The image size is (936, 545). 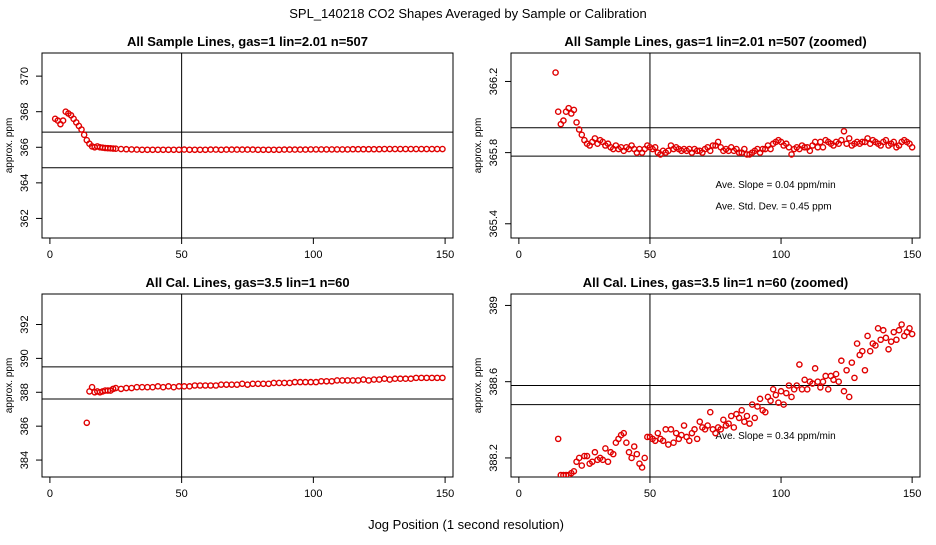 What do you see at coordinates (25, 218) in the screenshot?
I see `y-tick-label: 362` at bounding box center [25, 218].